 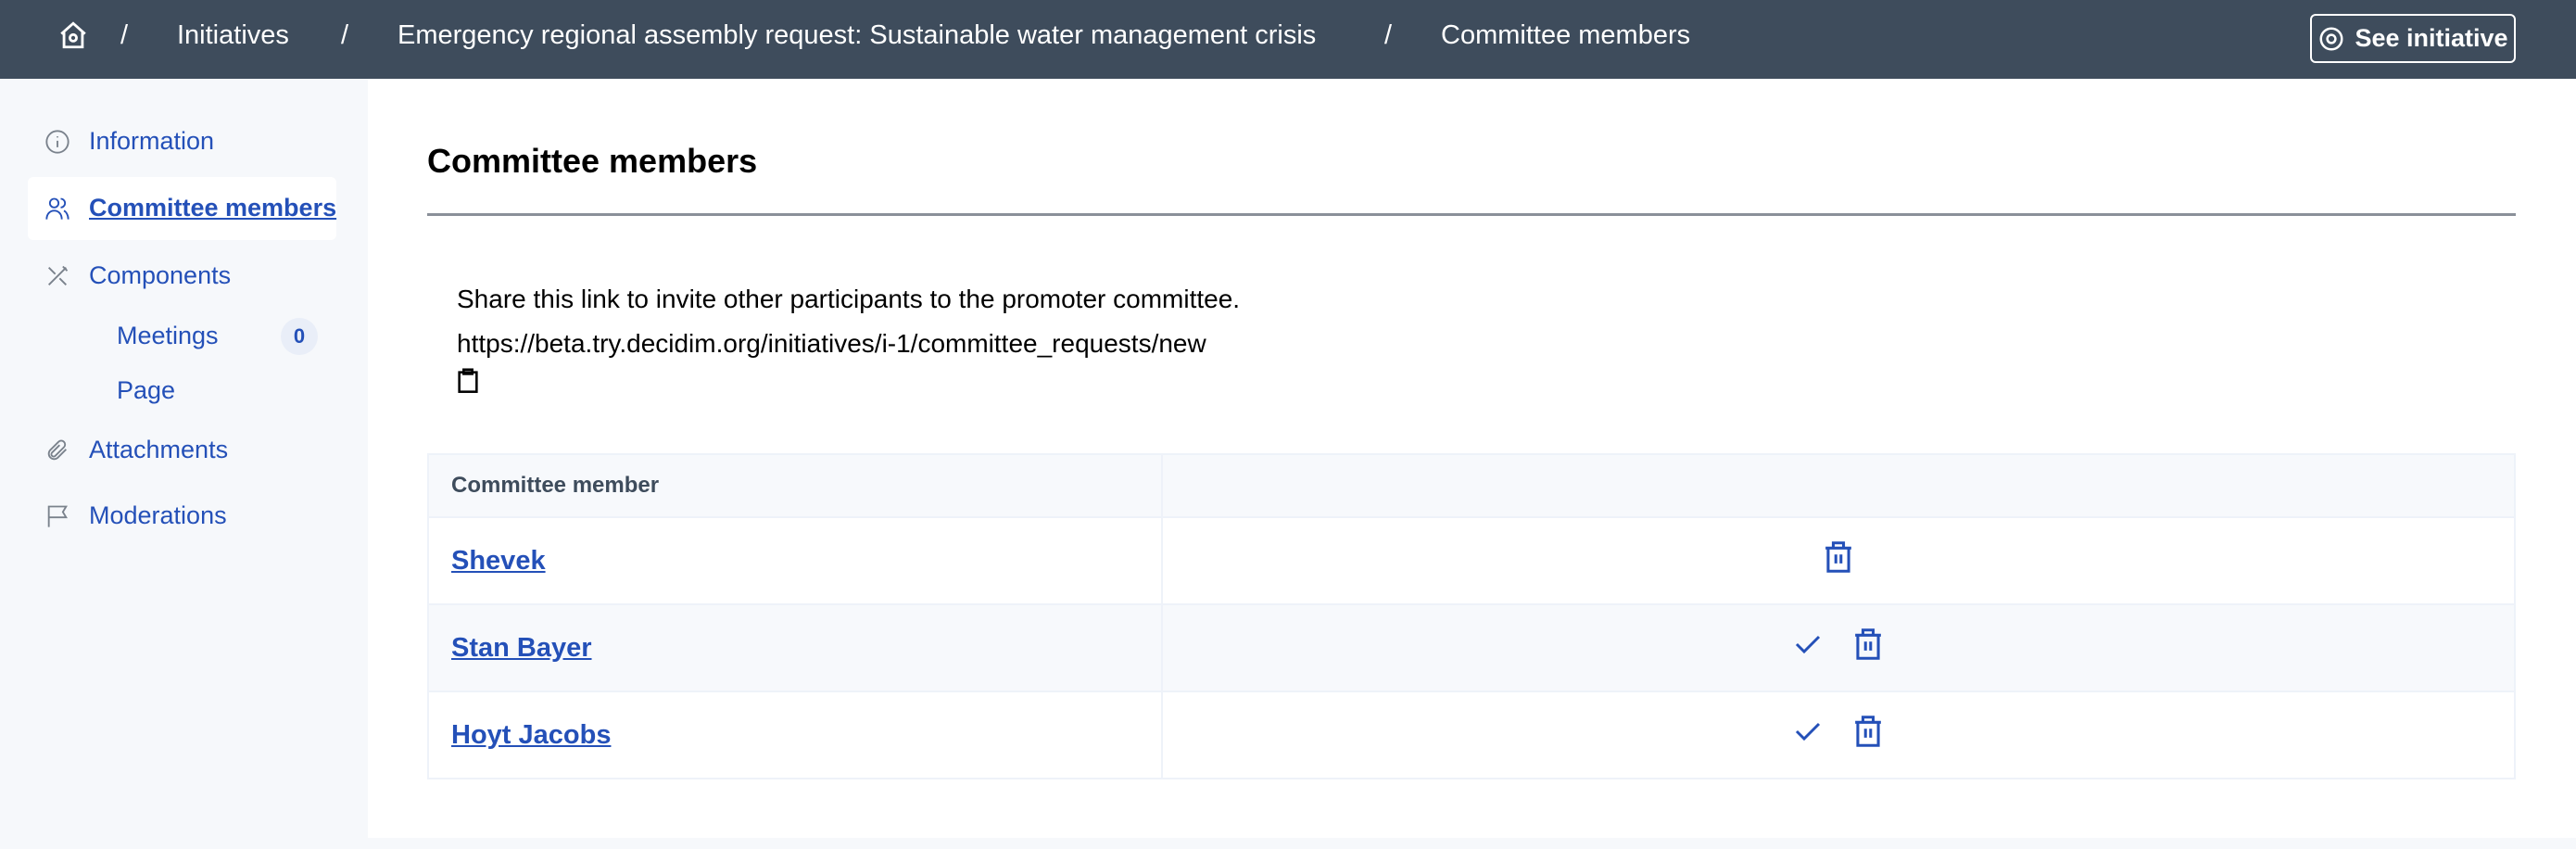 What do you see at coordinates (1566, 35) in the screenshot?
I see `breadcrumb-current: Committee members` at bounding box center [1566, 35].